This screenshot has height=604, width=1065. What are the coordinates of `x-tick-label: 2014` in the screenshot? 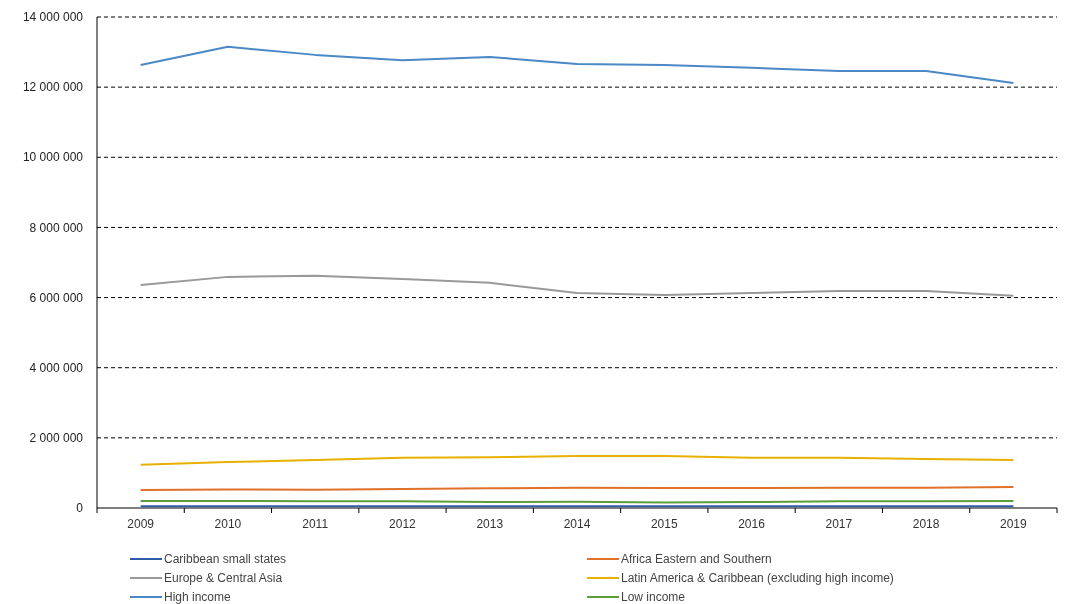 It's located at (577, 524).